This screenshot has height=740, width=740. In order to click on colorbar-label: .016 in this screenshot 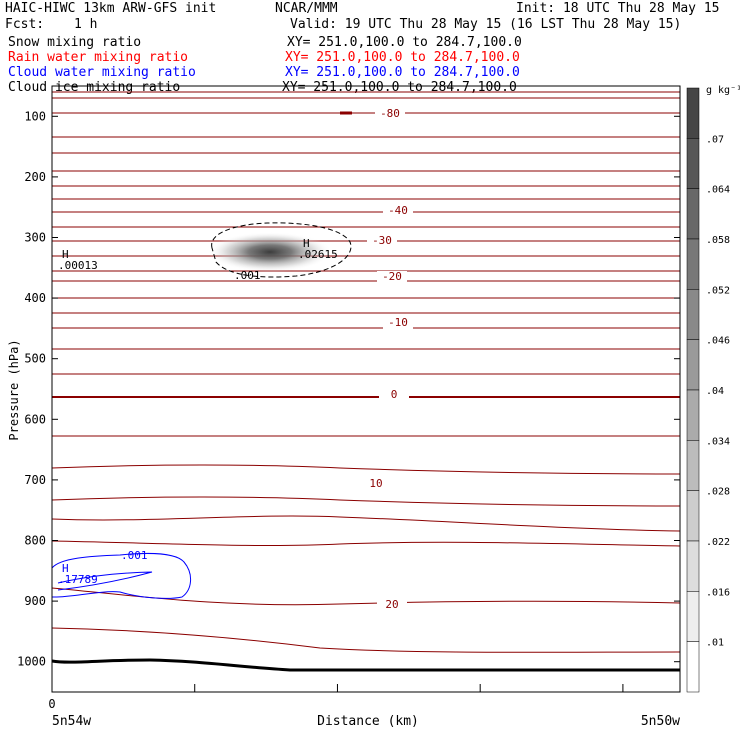, I will do `click(718, 592)`.